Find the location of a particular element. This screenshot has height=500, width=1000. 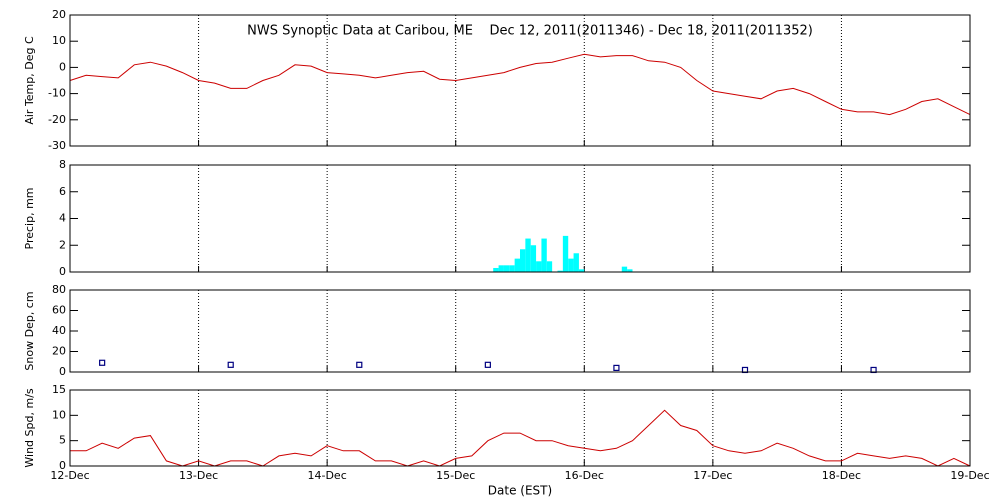

y-tick-label: -30 is located at coordinates (57, 145).